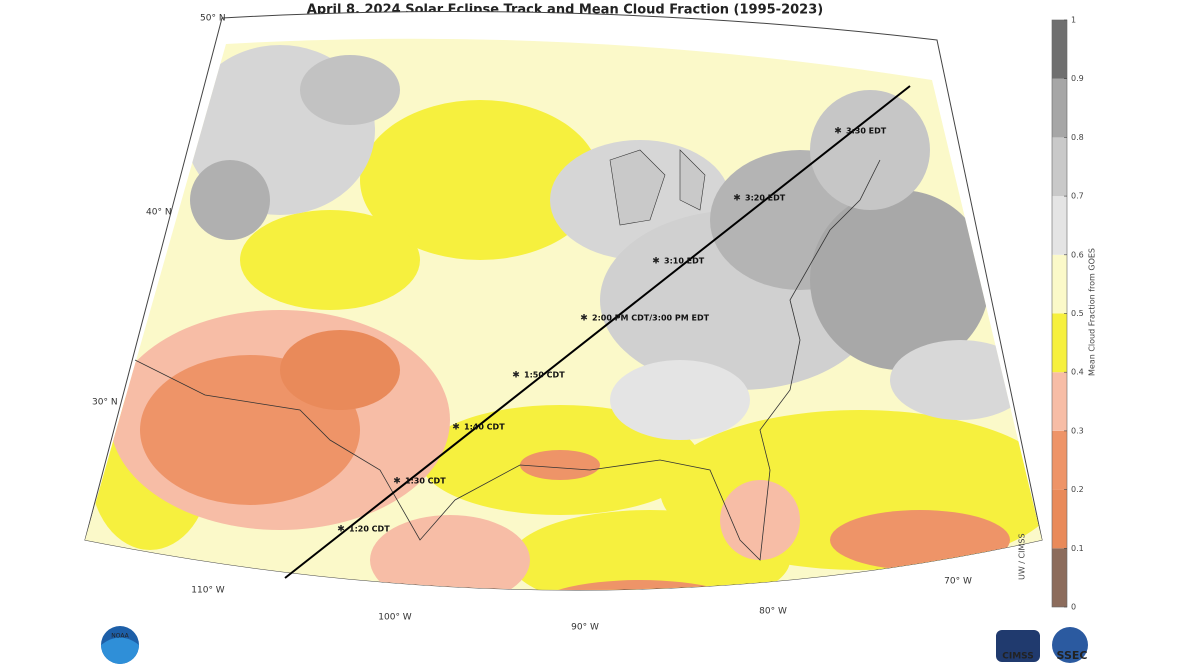 The width and height of the screenshot is (1188, 668). Describe the element at coordinates (1073, 20) in the screenshot. I see `colorbar-tick-label: 1` at that location.